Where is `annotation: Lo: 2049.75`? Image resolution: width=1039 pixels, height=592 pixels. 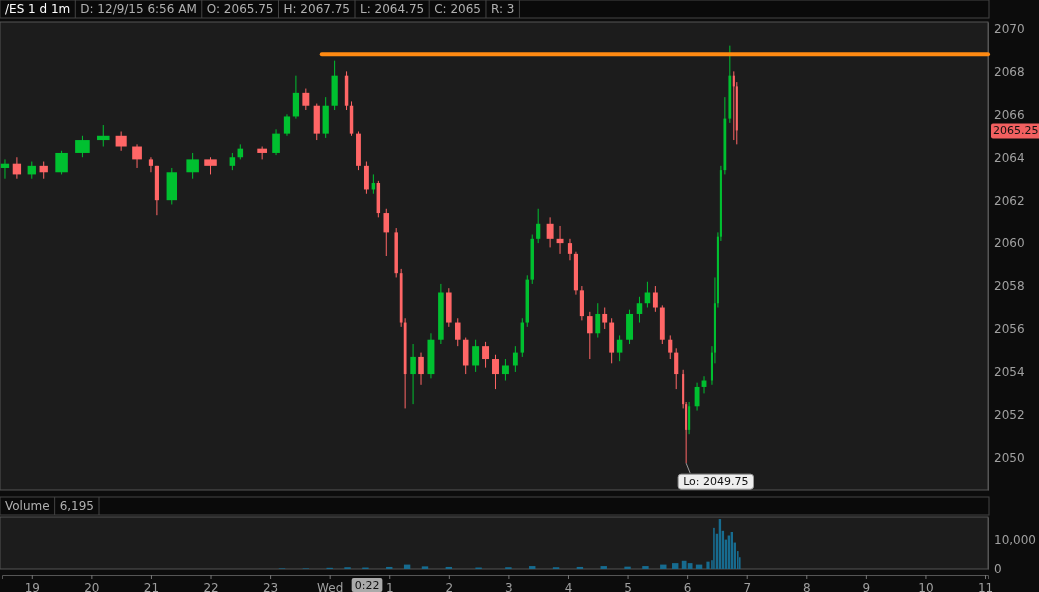
annotation: Lo: 2049.75 is located at coordinates (716, 482).